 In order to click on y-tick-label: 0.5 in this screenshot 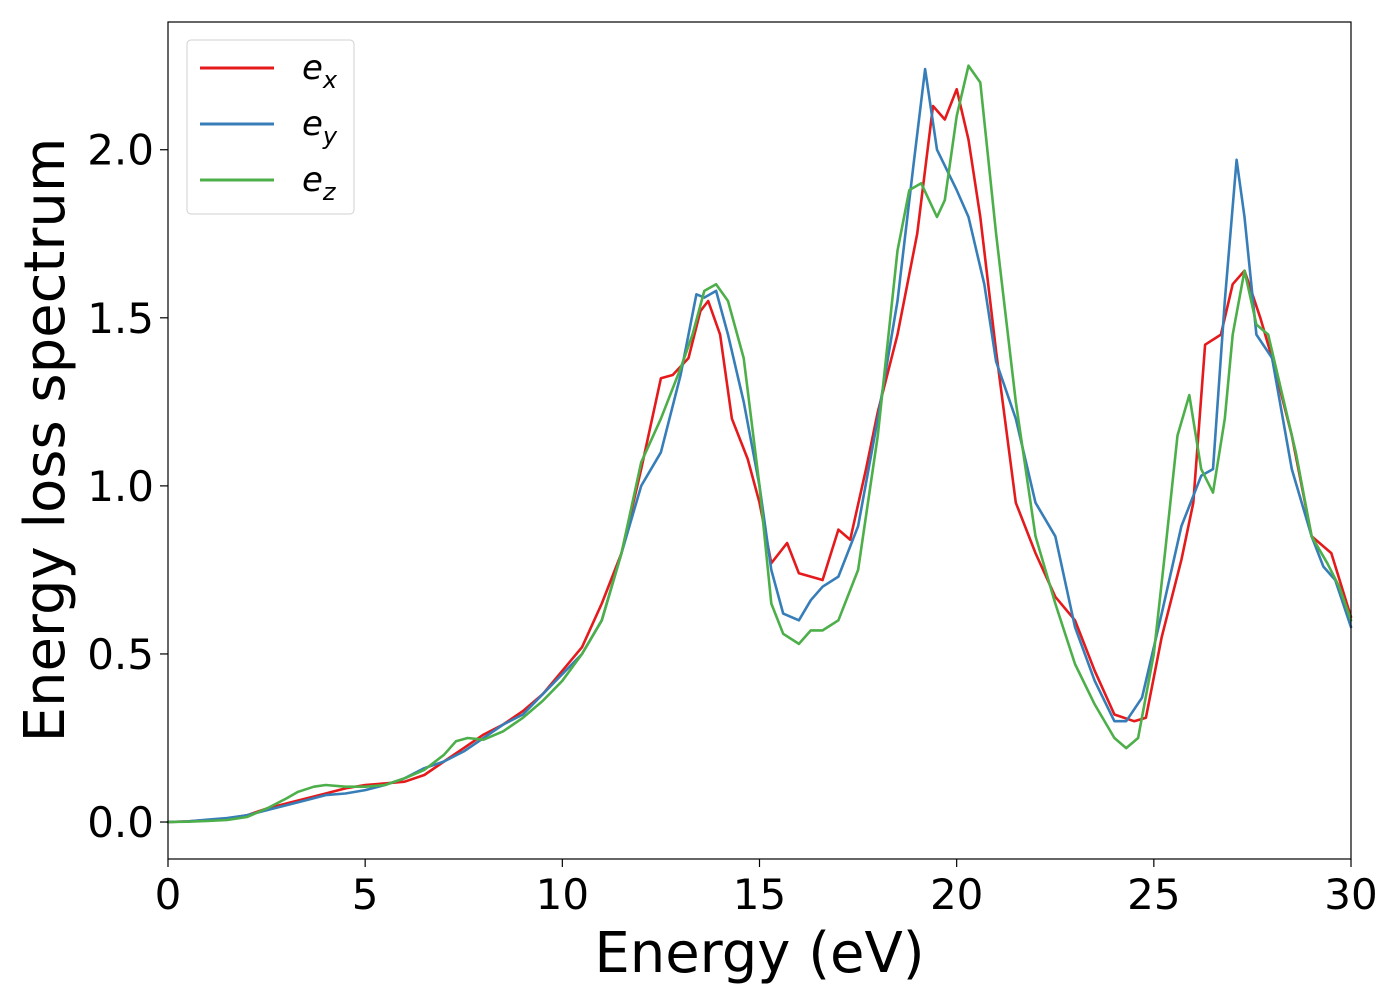, I will do `click(120, 654)`.